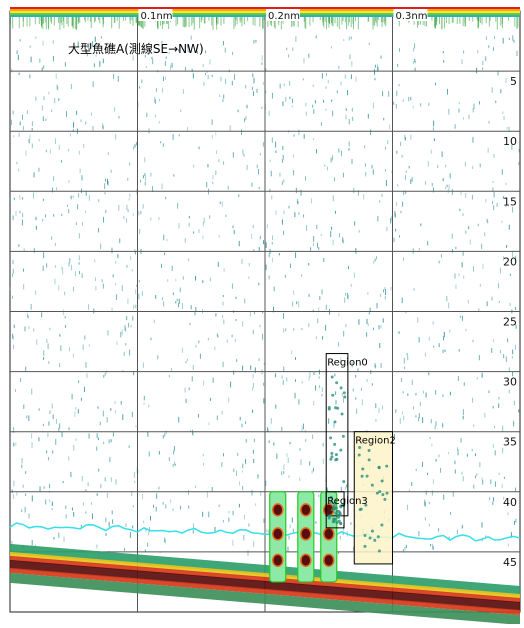 The image size is (524, 628). Describe the element at coordinates (510, 322) in the screenshot. I see `y-tick-label-4: 25` at that location.